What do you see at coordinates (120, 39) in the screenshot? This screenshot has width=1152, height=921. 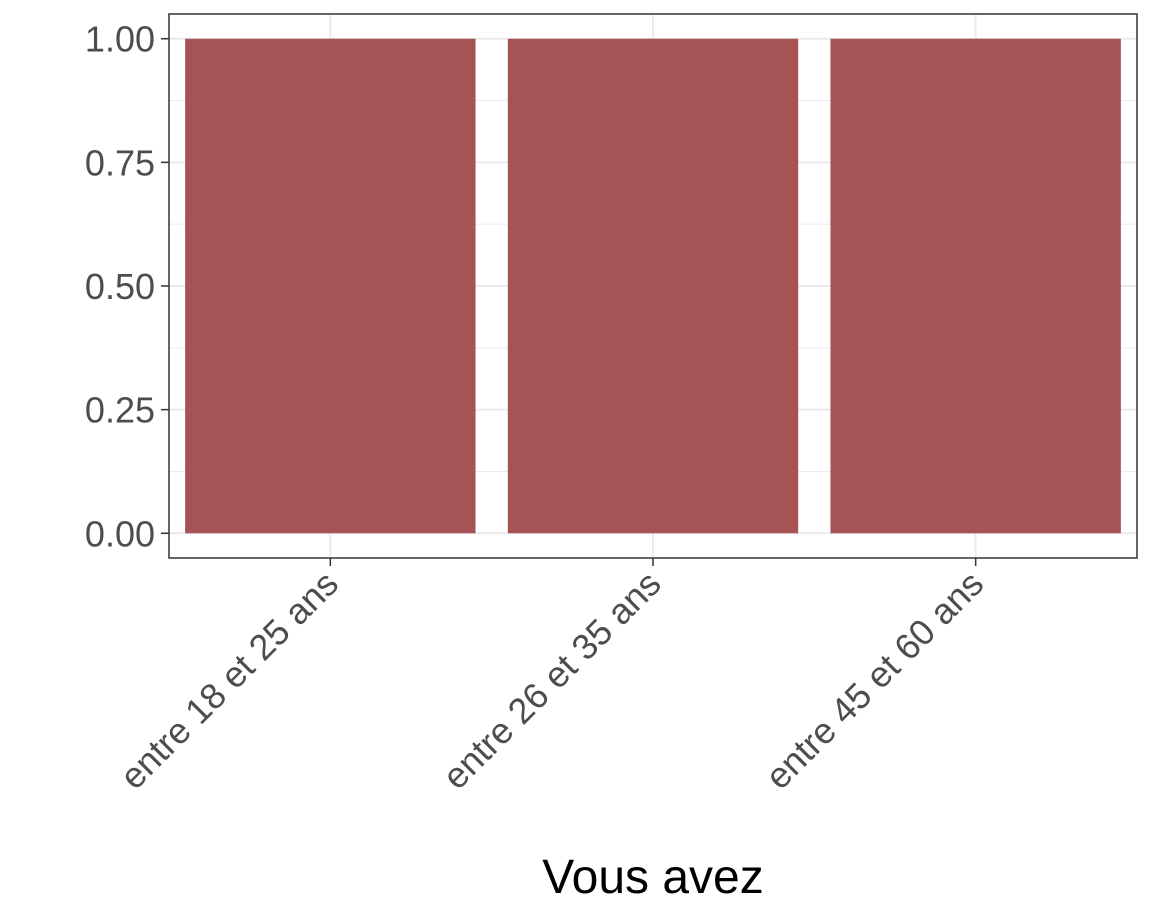 I see `y-tick-label: 1.00` at bounding box center [120, 39].